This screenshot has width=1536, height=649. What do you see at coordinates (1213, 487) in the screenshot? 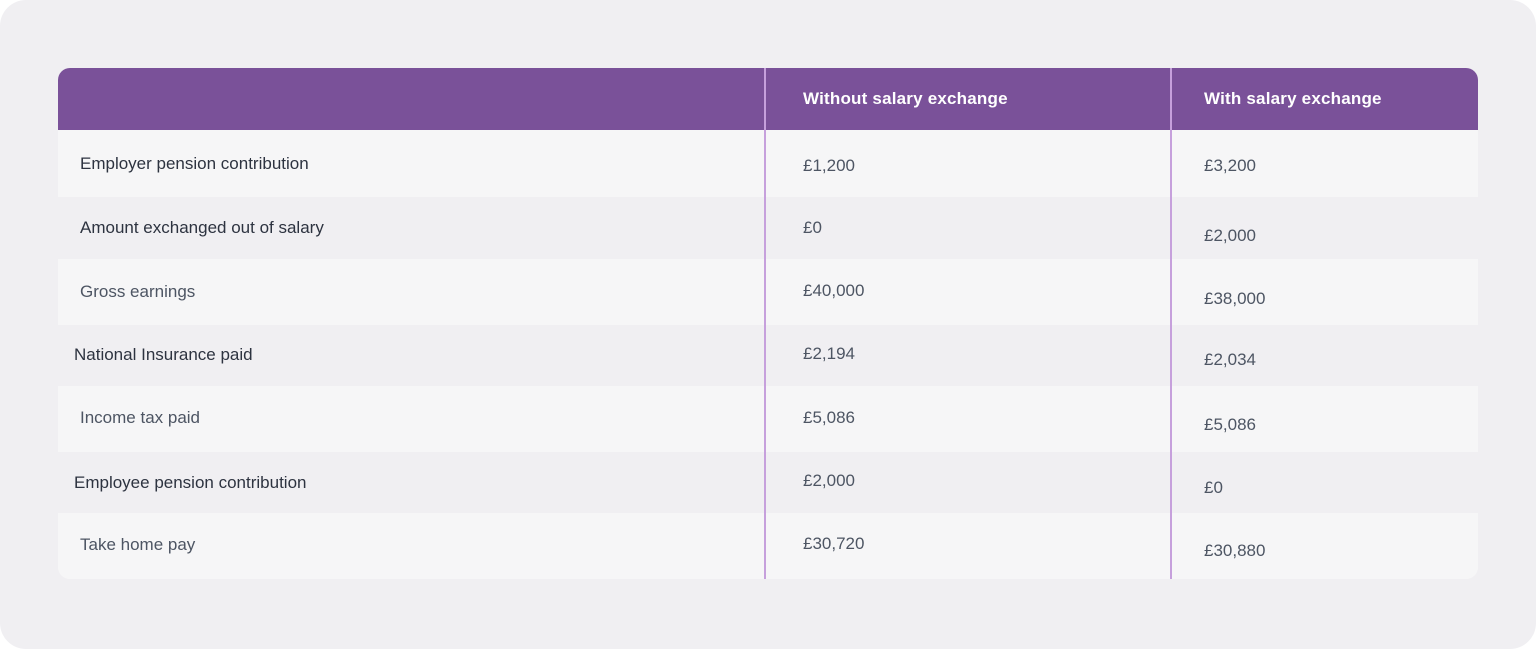
I see `row-value-with: £0` at bounding box center [1213, 487].